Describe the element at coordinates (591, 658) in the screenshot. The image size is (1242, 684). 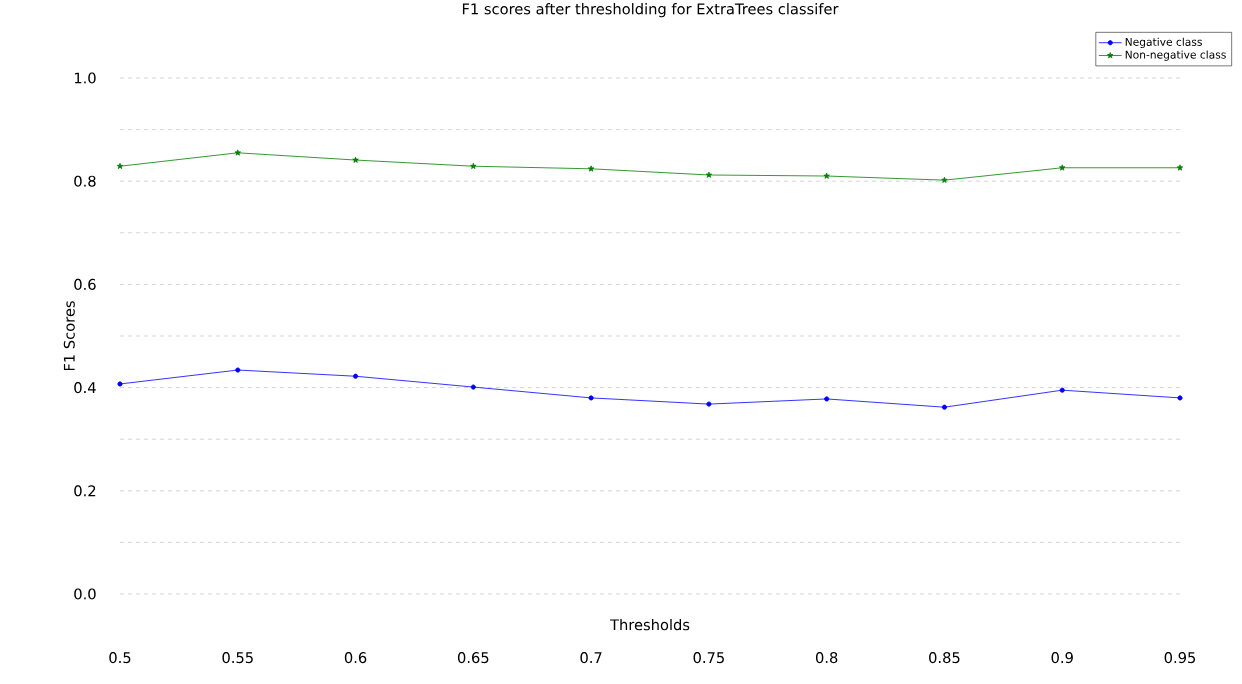
I see `x-tick-label: 0.7` at that location.